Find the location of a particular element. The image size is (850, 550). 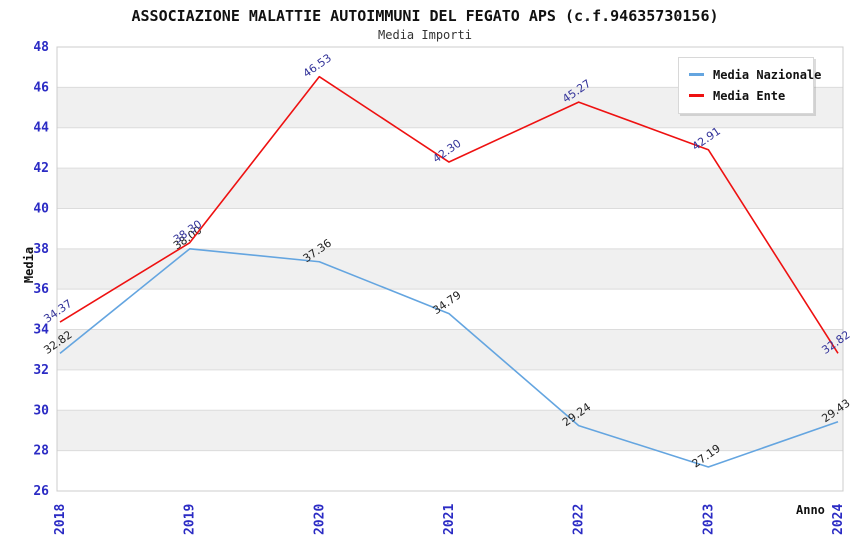

x-axis-label: Anno is located at coordinates (810, 510).